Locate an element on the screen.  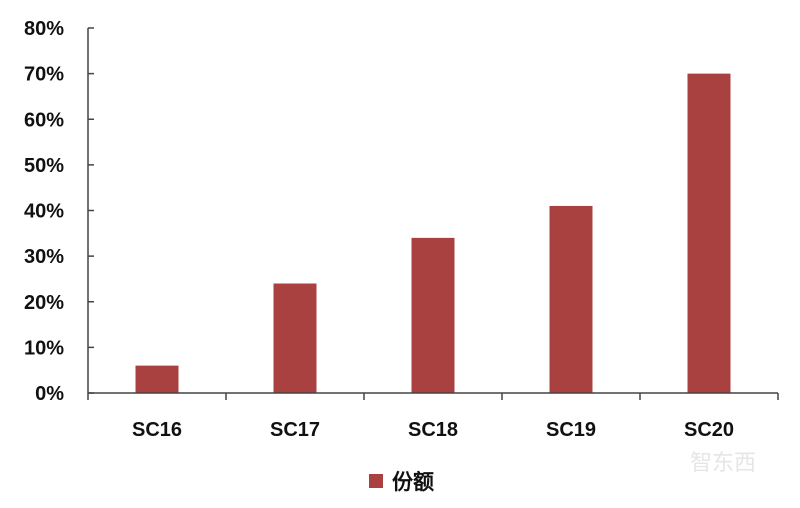
legend: 份额 is located at coordinates (401, 482).